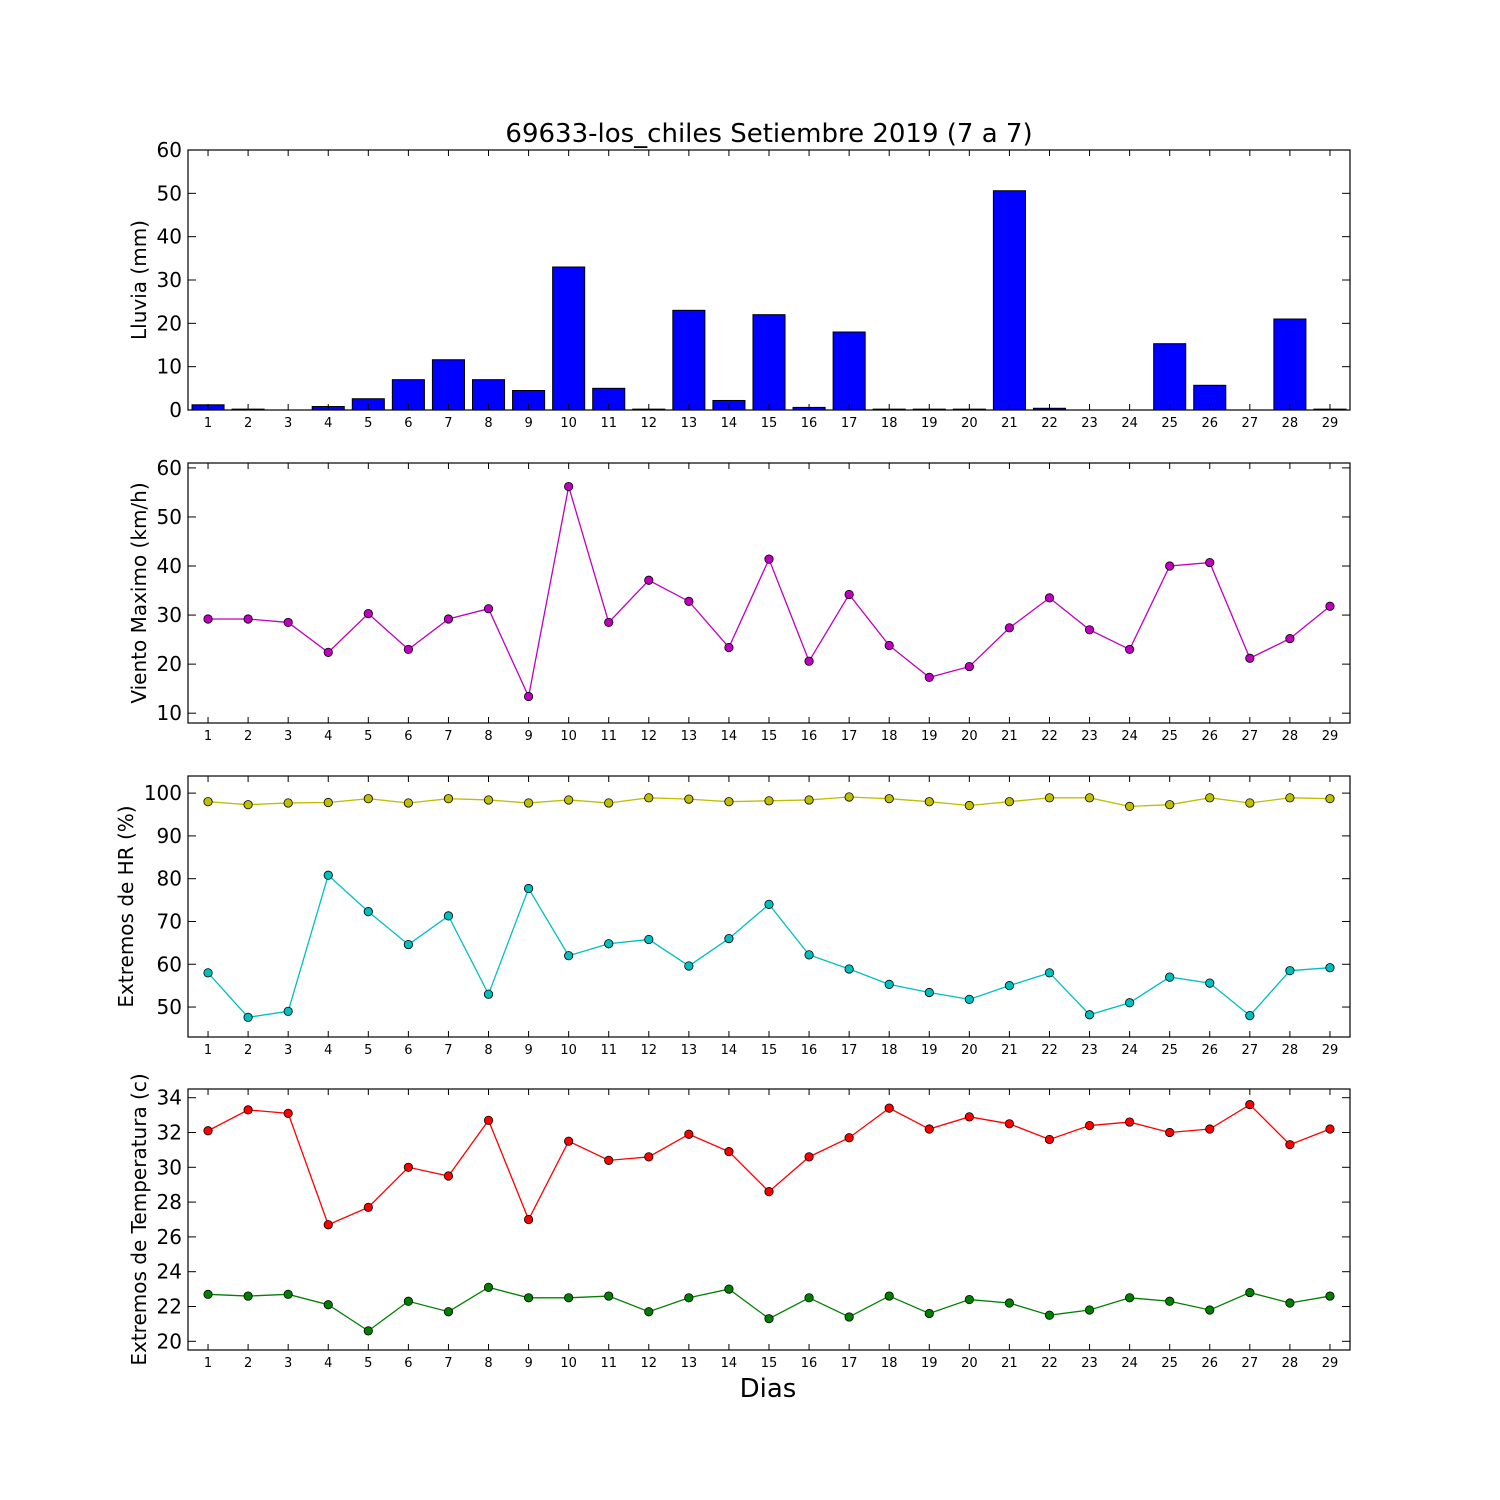  What do you see at coordinates (408, 1050) in the screenshot?
I see `humidity-xtick-label: 6` at bounding box center [408, 1050].